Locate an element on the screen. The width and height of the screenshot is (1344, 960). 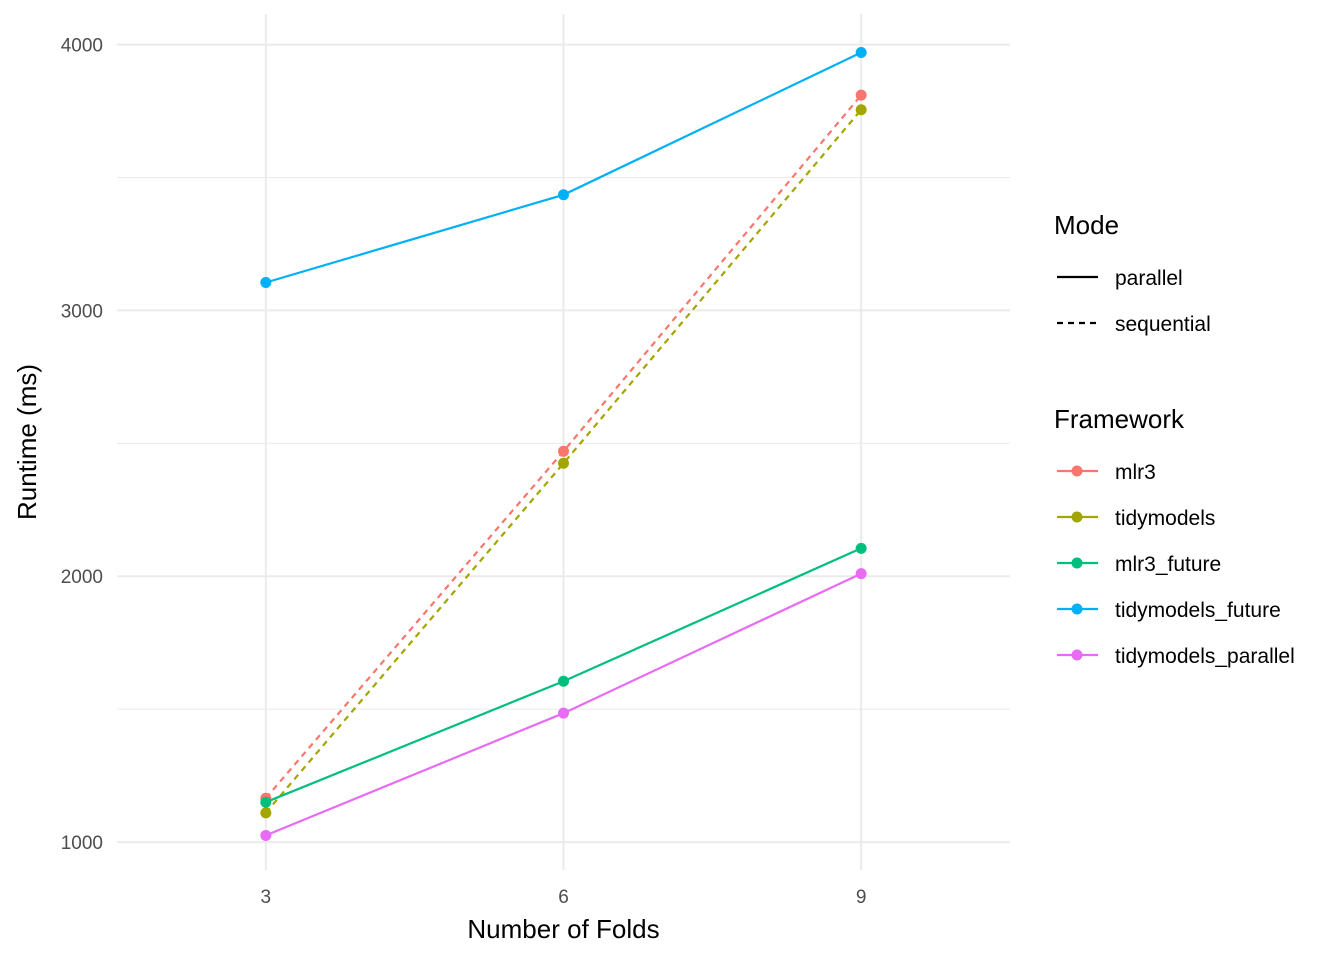
y-tick-label: 2000 is located at coordinates (82, 577).